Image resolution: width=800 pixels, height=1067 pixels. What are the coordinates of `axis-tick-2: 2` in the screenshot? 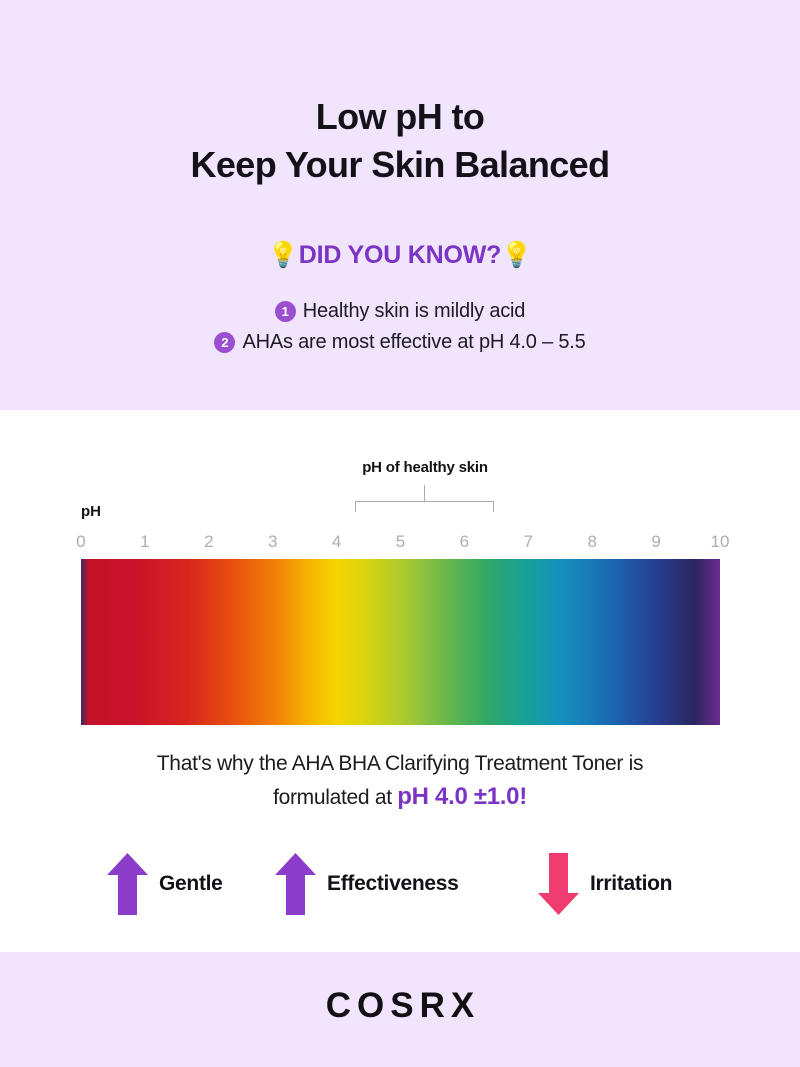 It's located at (209, 541).